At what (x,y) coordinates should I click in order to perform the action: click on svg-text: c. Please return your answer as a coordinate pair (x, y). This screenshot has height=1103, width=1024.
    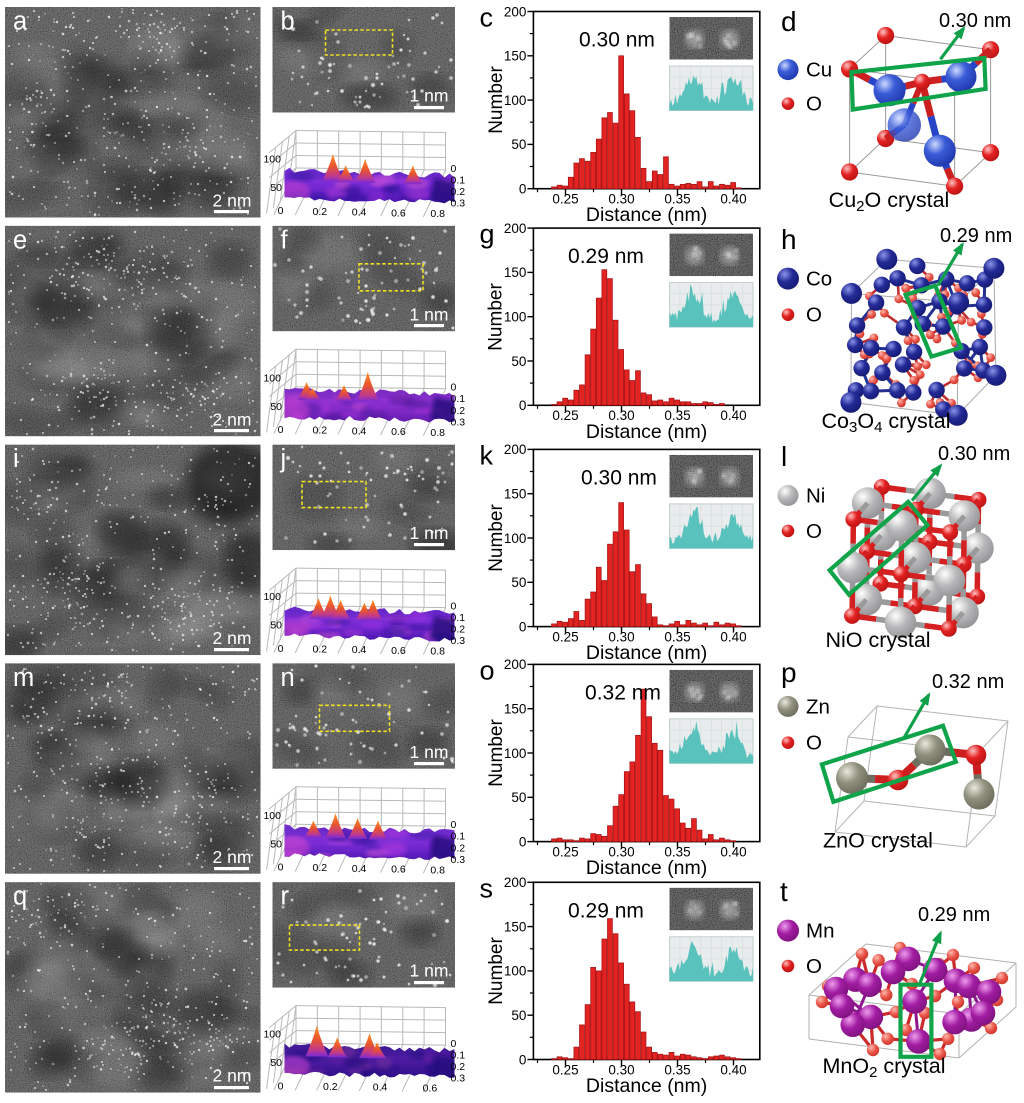
    Looking at the image, I should click on (487, 18).